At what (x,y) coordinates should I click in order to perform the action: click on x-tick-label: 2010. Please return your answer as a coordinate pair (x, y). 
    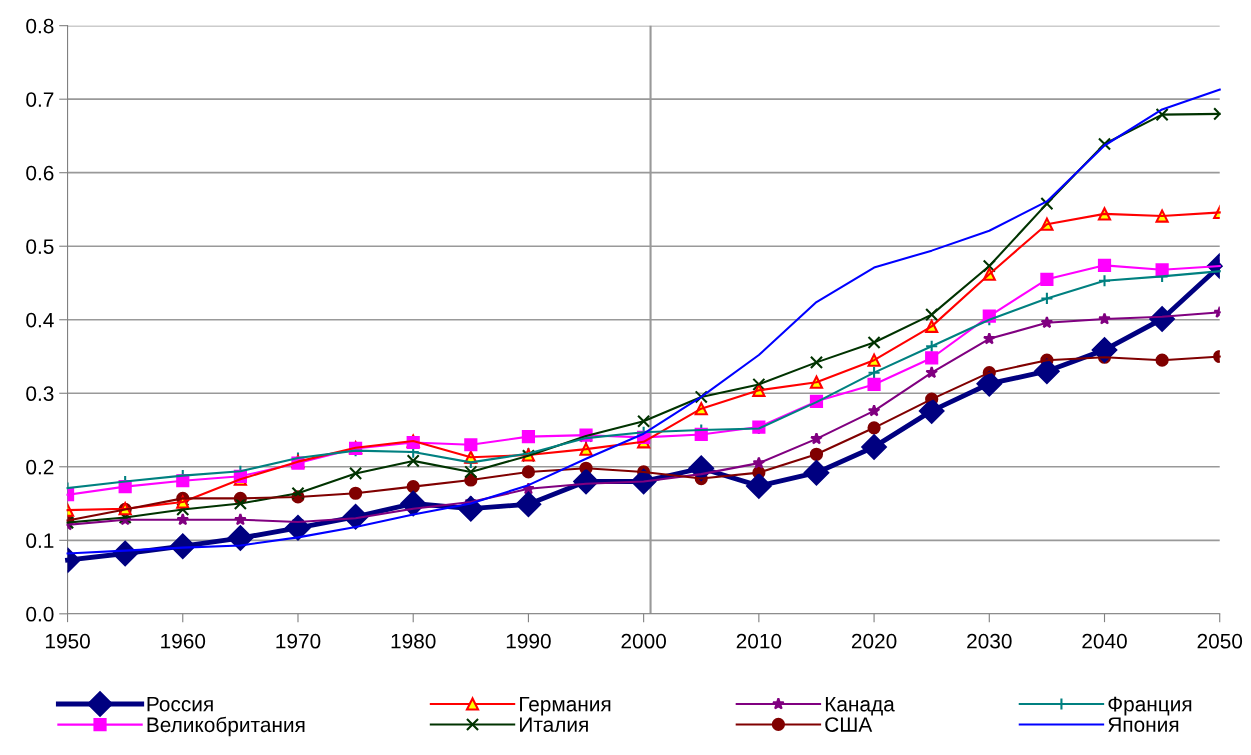
    Looking at the image, I should click on (759, 641).